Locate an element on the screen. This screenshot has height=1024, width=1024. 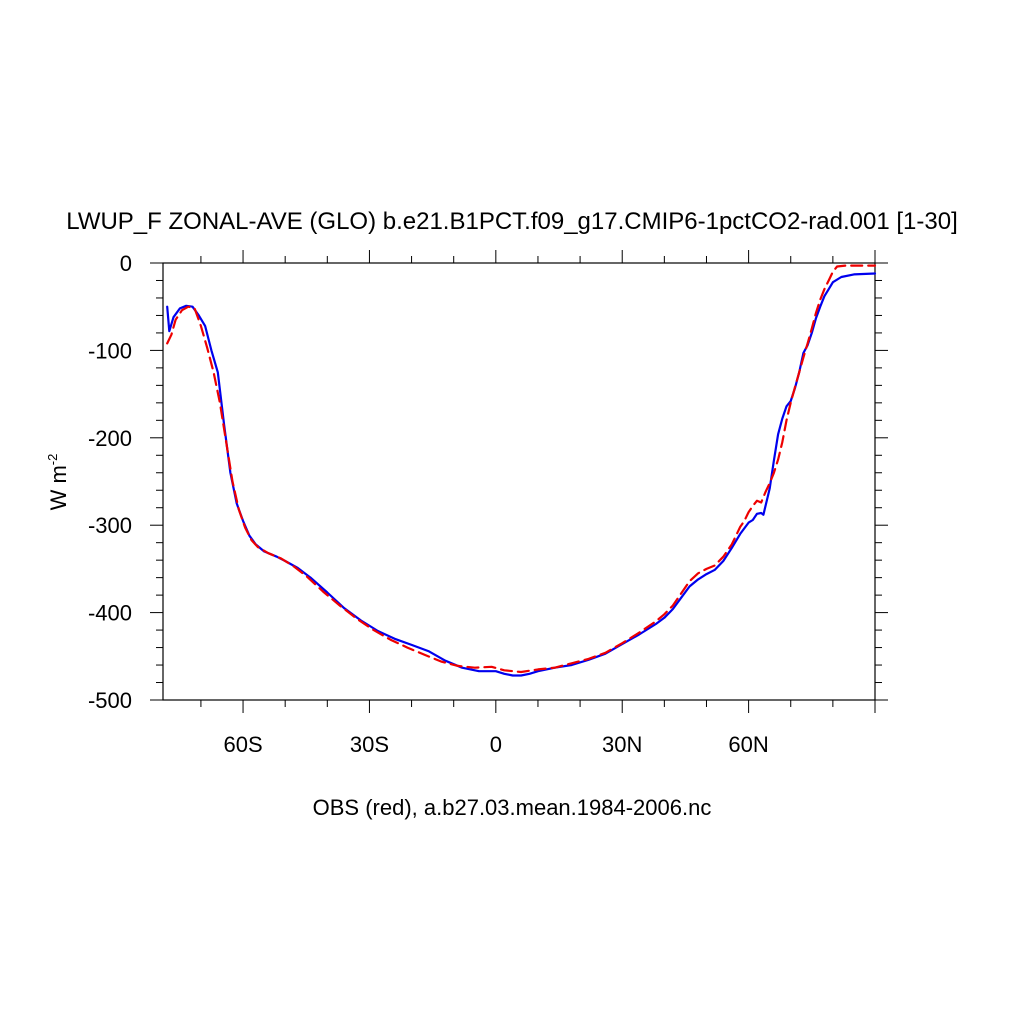
x-tick-label: 30S is located at coordinates (369, 744).